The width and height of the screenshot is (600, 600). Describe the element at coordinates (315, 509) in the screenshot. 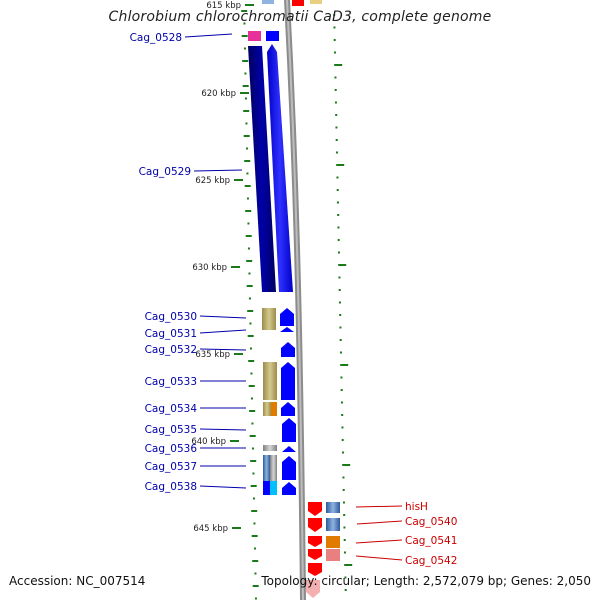

I see `cds-feature-hish` at that location.